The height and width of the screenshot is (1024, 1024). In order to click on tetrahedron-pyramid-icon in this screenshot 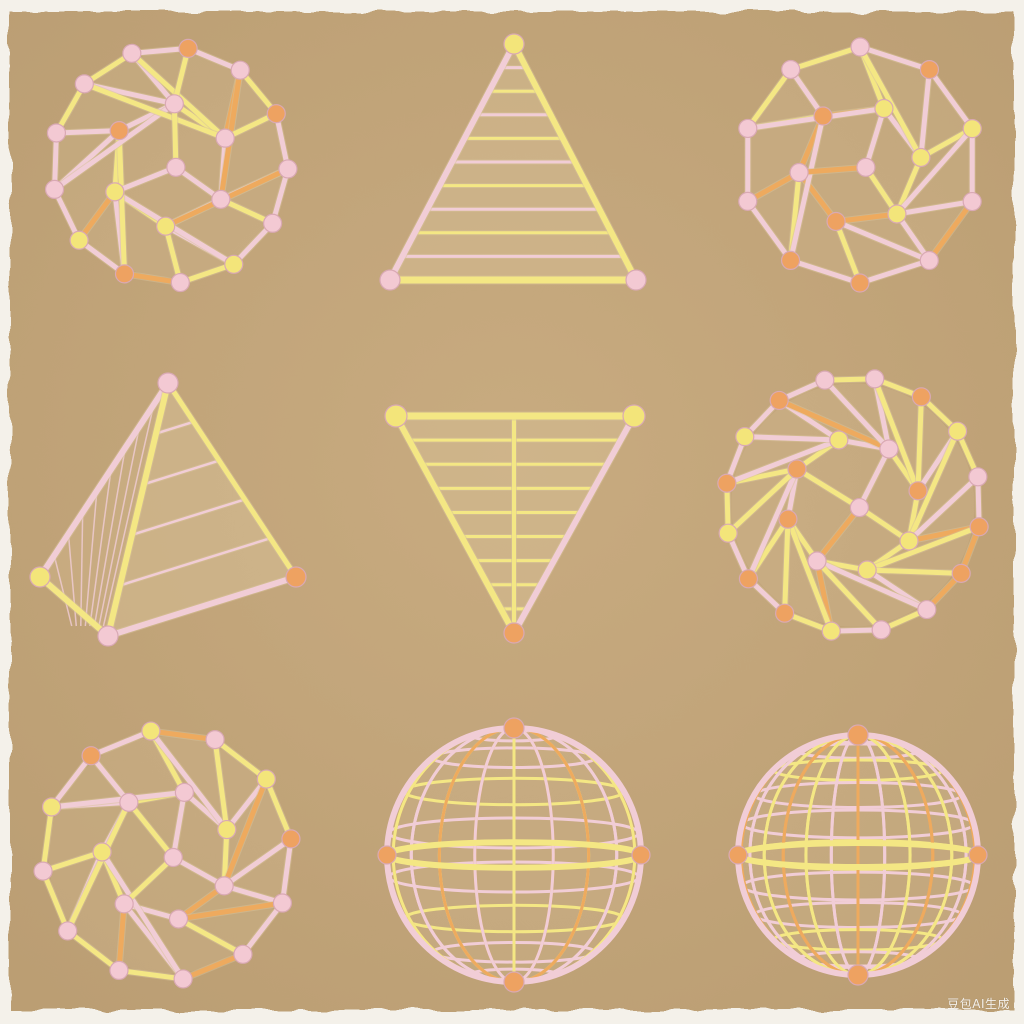, I will do `click(168, 509)`.